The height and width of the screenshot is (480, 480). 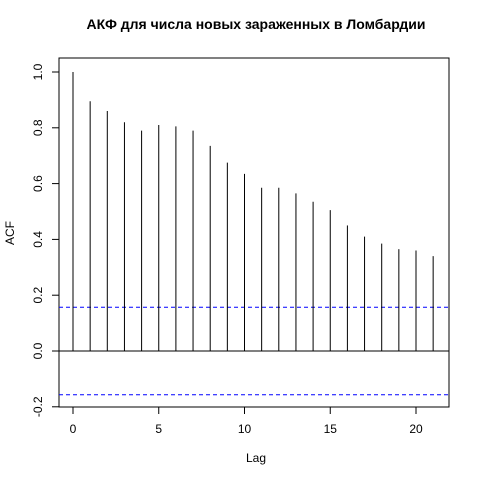 What do you see at coordinates (158, 429) in the screenshot?
I see `x-tick-label: 5` at bounding box center [158, 429].